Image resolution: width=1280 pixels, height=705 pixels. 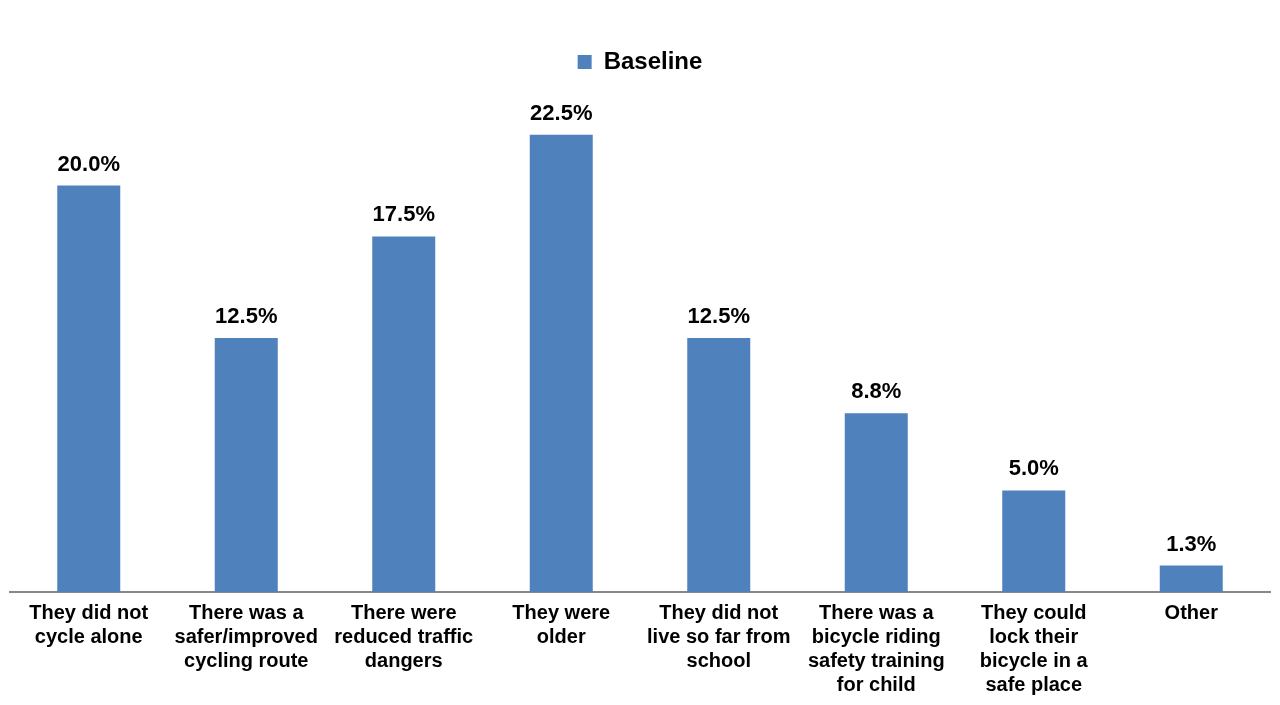 I want to click on data-label: 1.3%, so click(x=1191, y=543).